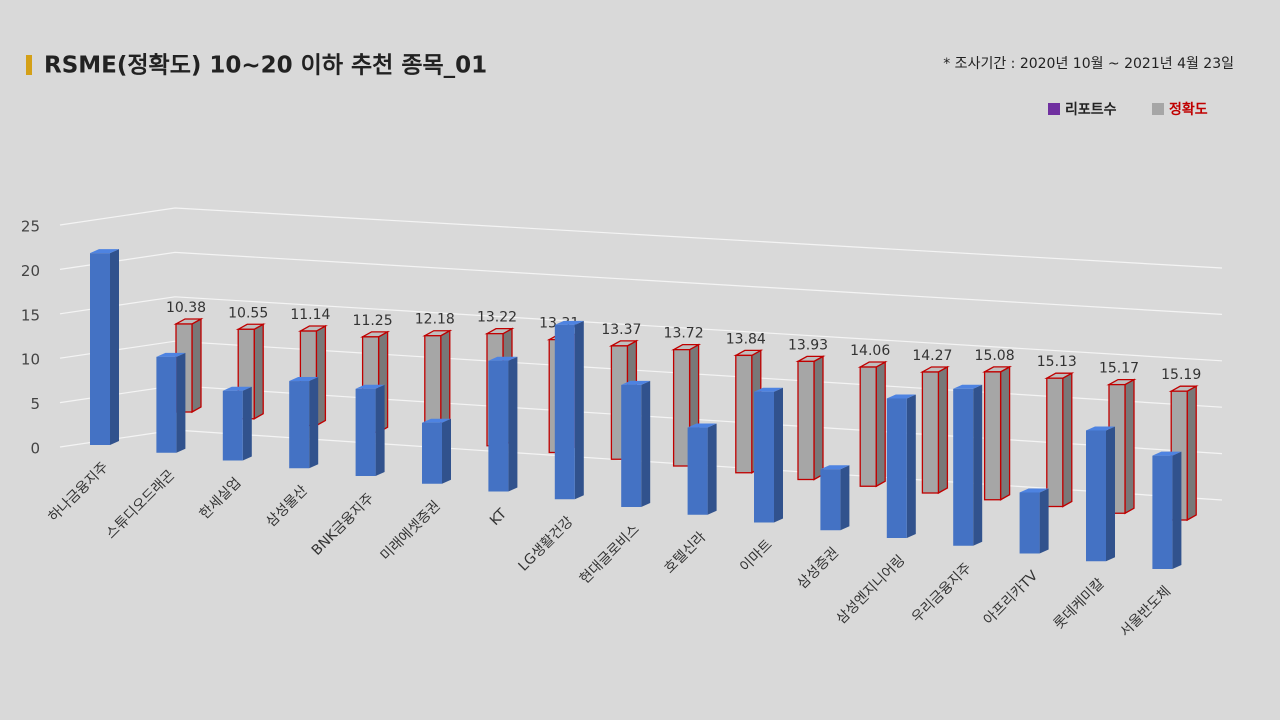 This screenshot has width=1280, height=720. I want to click on grid-line, so click(641, 238).